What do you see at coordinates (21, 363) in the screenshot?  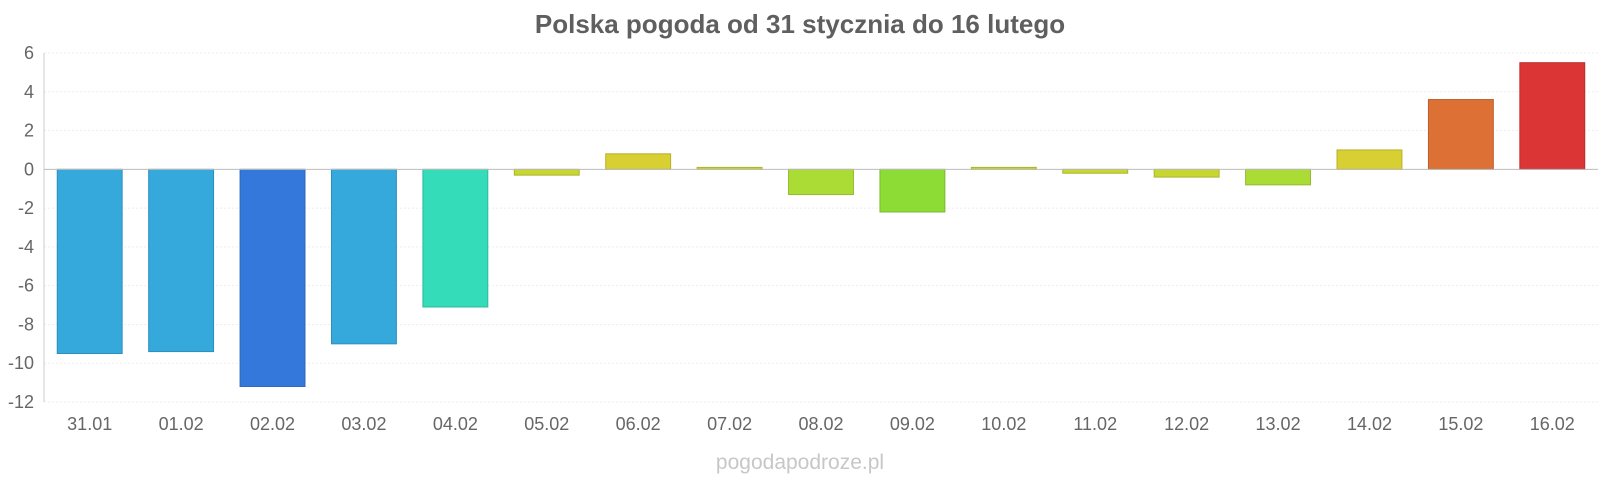 I see `y-tick-label: -10` at bounding box center [21, 363].